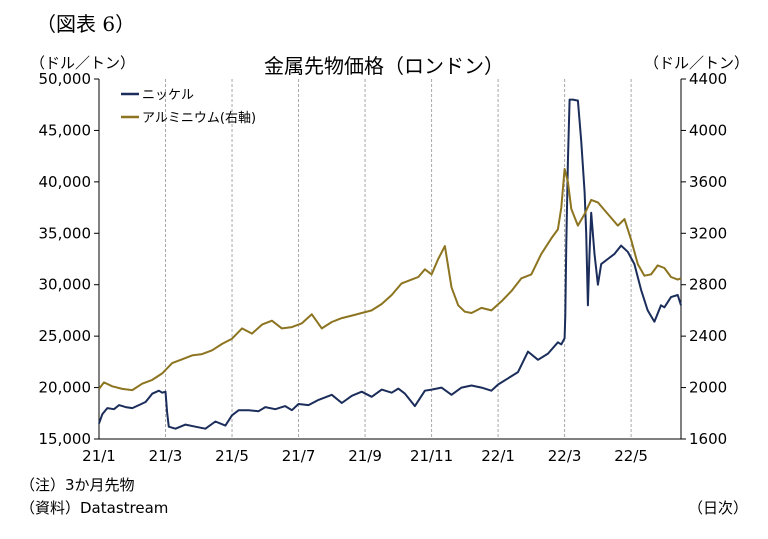 The width and height of the screenshot is (768, 539). I want to click on y-right-tick-label: 2800, so click(708, 285).